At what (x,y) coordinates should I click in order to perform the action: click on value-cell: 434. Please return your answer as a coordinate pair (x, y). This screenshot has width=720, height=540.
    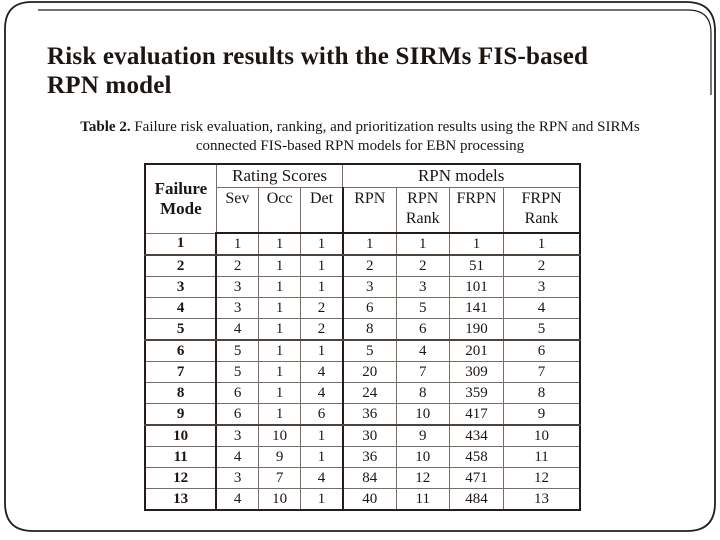
    Looking at the image, I should click on (476, 435).